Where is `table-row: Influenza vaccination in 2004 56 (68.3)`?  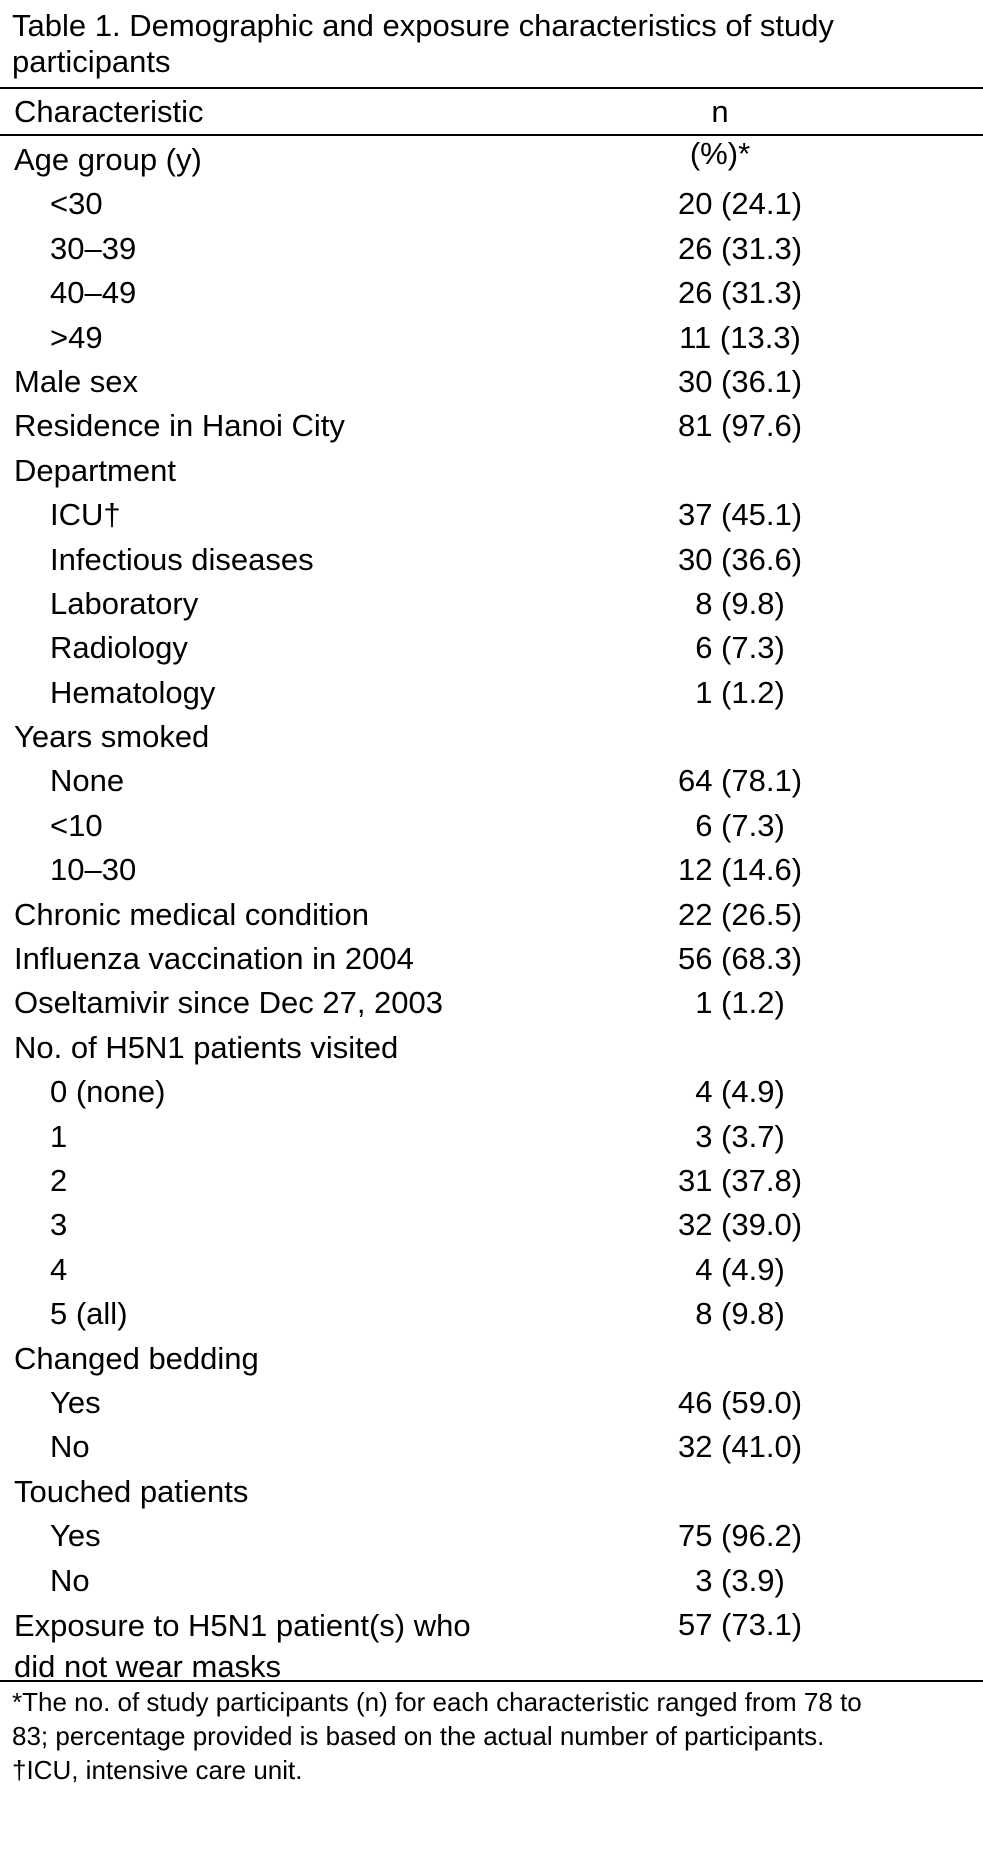
table-row: Influenza vaccination in 2004 56 (68.3) is located at coordinates (491, 959).